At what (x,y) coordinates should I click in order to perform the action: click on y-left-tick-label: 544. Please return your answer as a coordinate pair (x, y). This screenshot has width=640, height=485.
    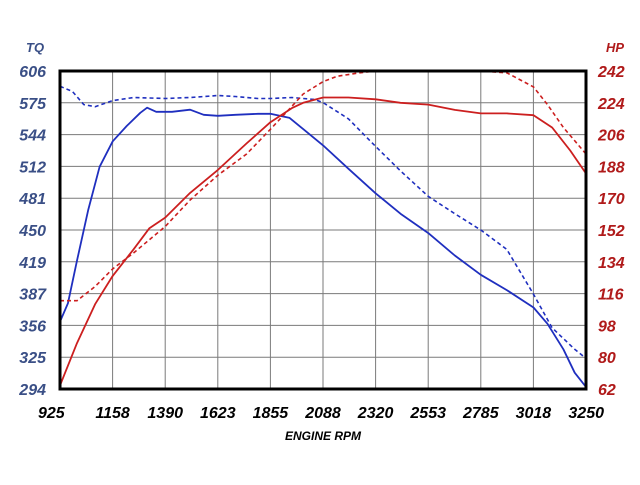
    Looking at the image, I should click on (32, 136).